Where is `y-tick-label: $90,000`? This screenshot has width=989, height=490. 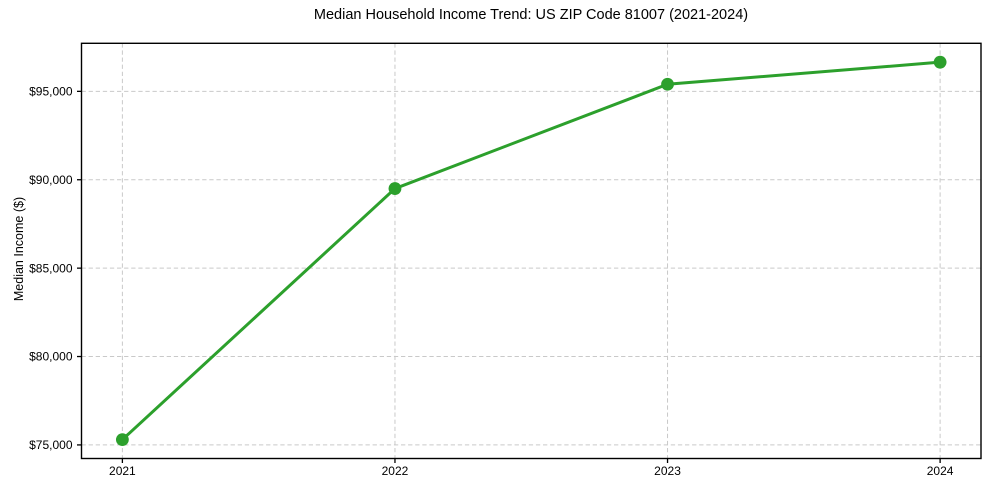 y-tick-label: $90,000 is located at coordinates (51, 180).